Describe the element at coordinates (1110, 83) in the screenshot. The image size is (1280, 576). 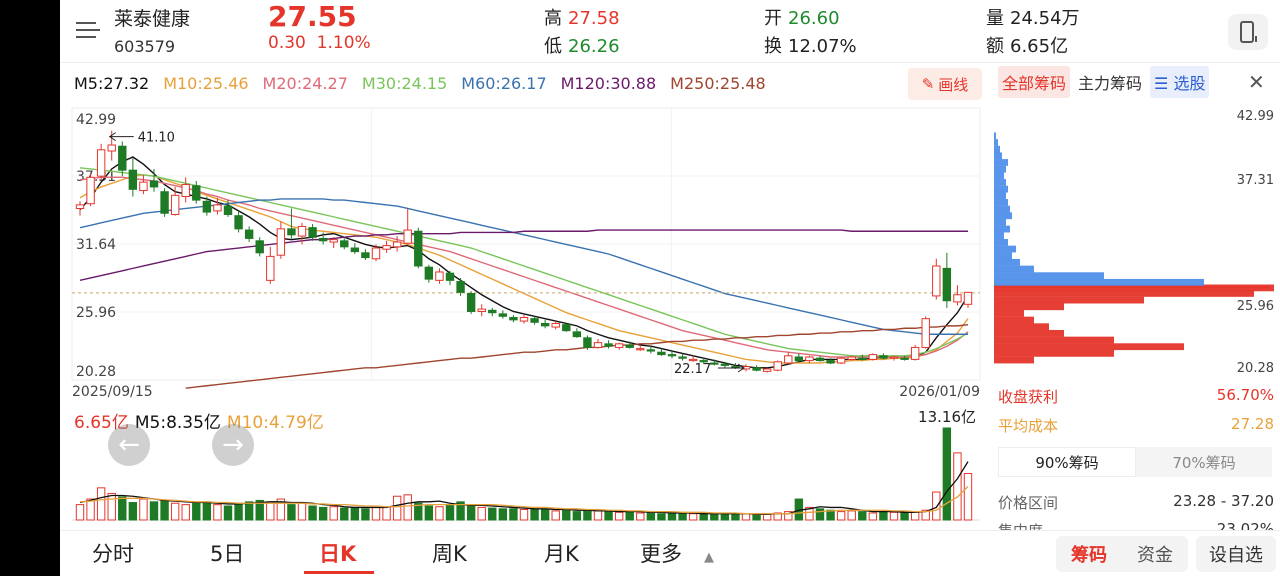
I see `tab-main-chips: 主力筹码` at that location.